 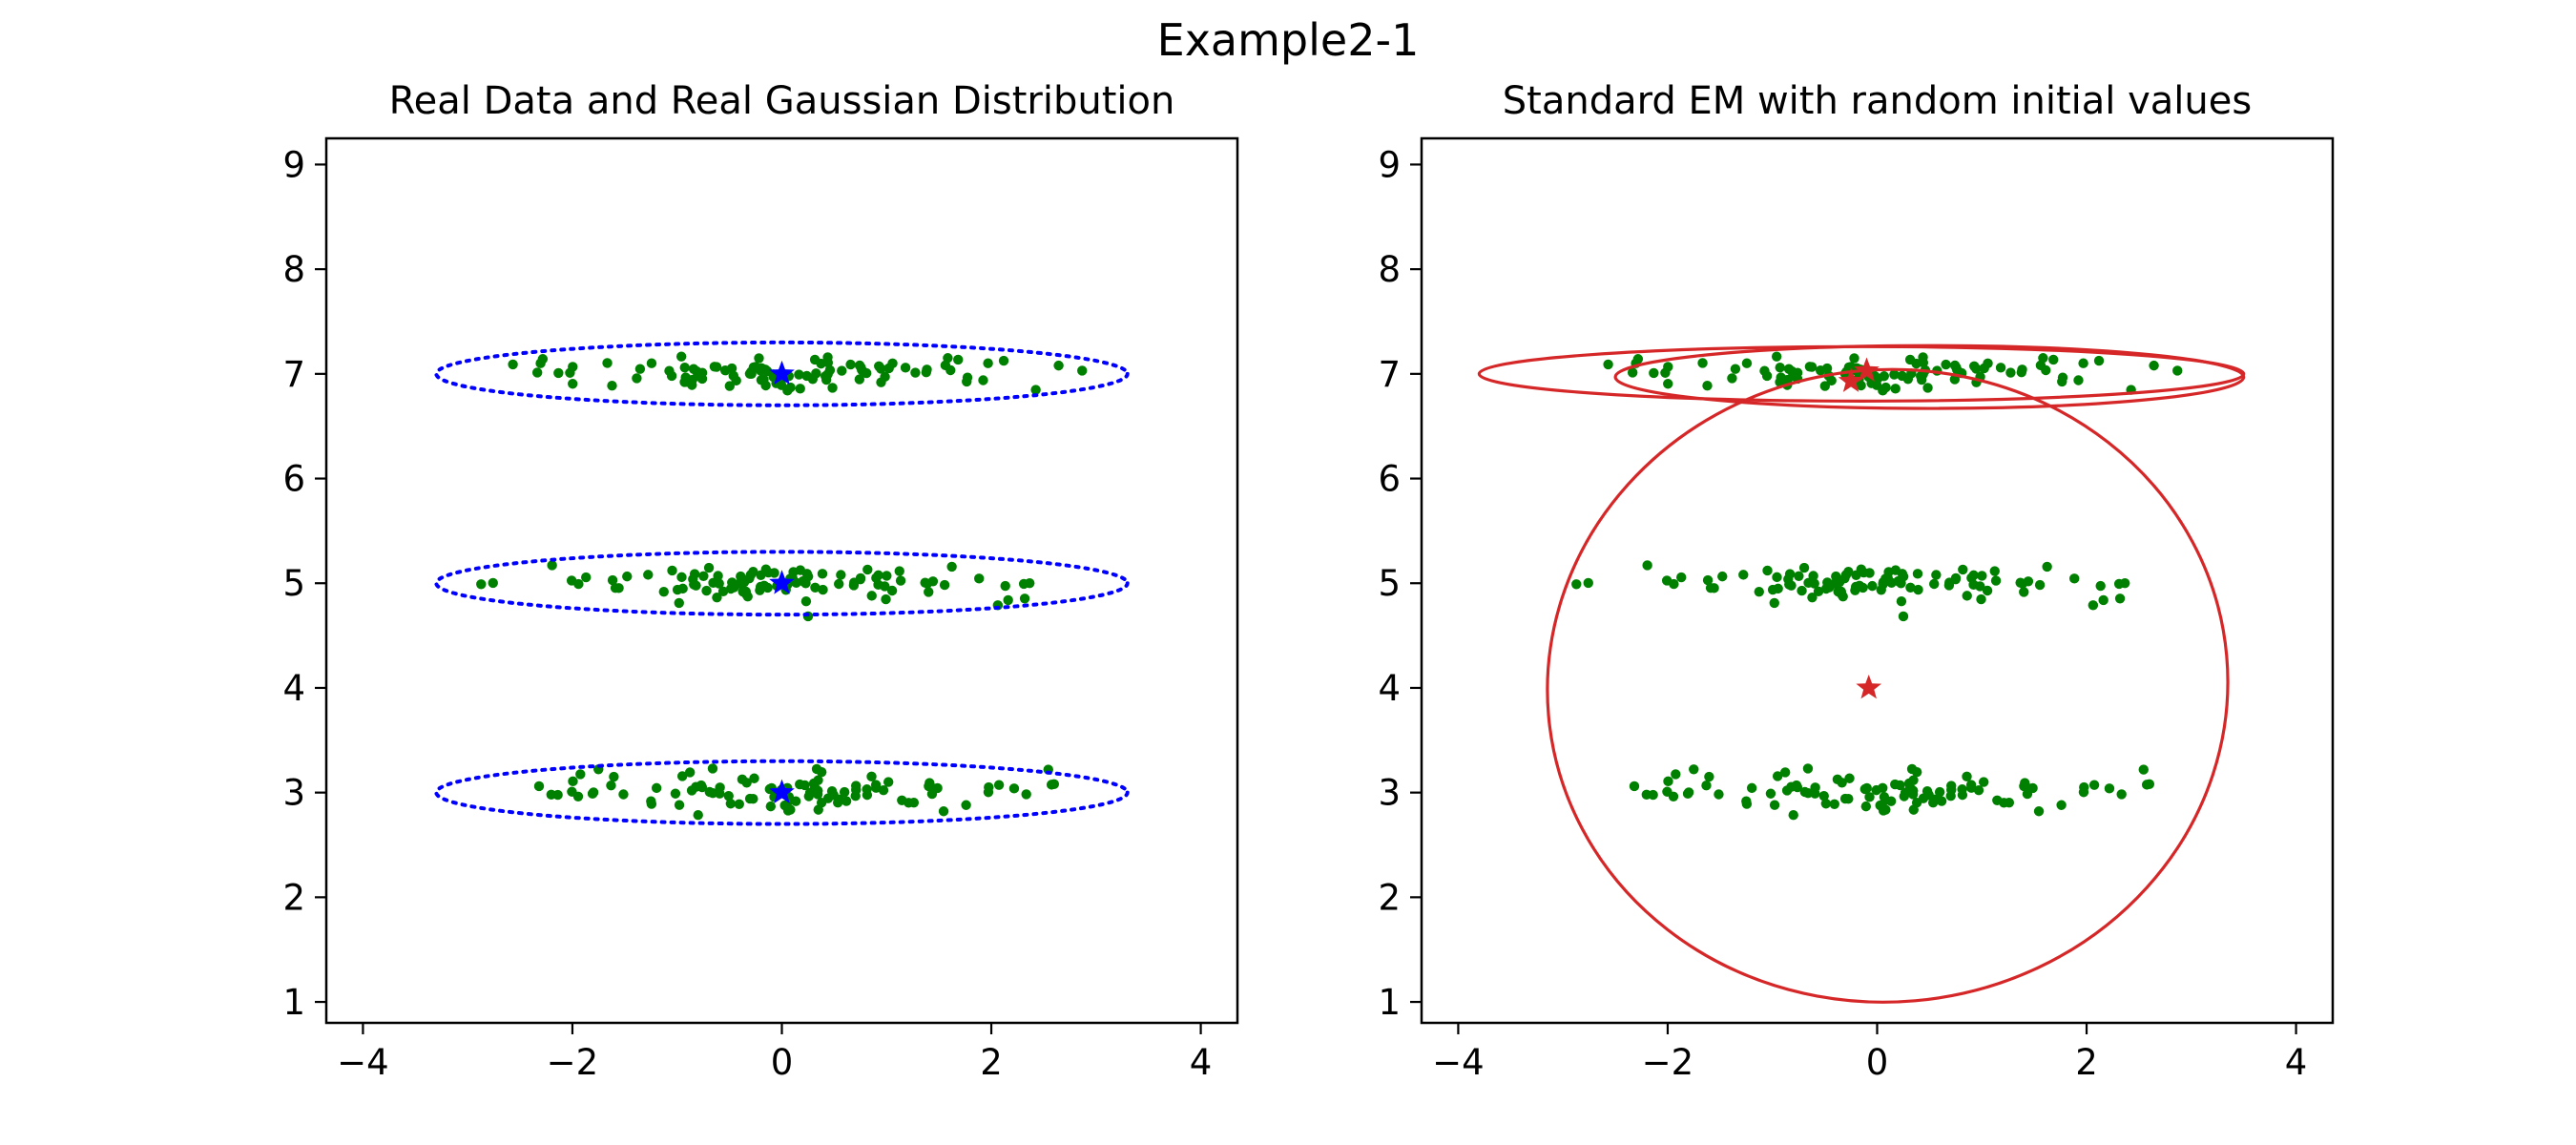 I want to click on y-tick-label: 4, so click(x=1389, y=689).